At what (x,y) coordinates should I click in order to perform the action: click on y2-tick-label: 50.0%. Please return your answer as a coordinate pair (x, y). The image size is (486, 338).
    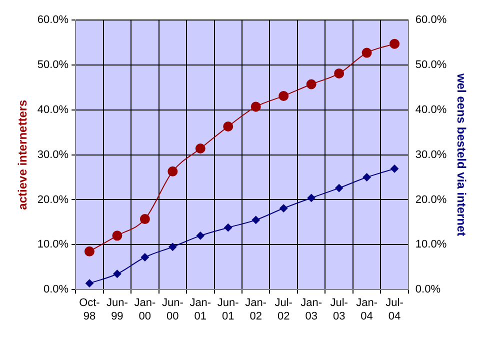
    Looking at the image, I should click on (431, 64).